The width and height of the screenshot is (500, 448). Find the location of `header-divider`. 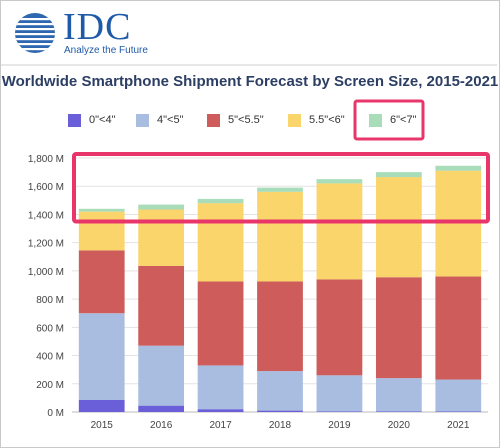

header-divider is located at coordinates (249, 65).